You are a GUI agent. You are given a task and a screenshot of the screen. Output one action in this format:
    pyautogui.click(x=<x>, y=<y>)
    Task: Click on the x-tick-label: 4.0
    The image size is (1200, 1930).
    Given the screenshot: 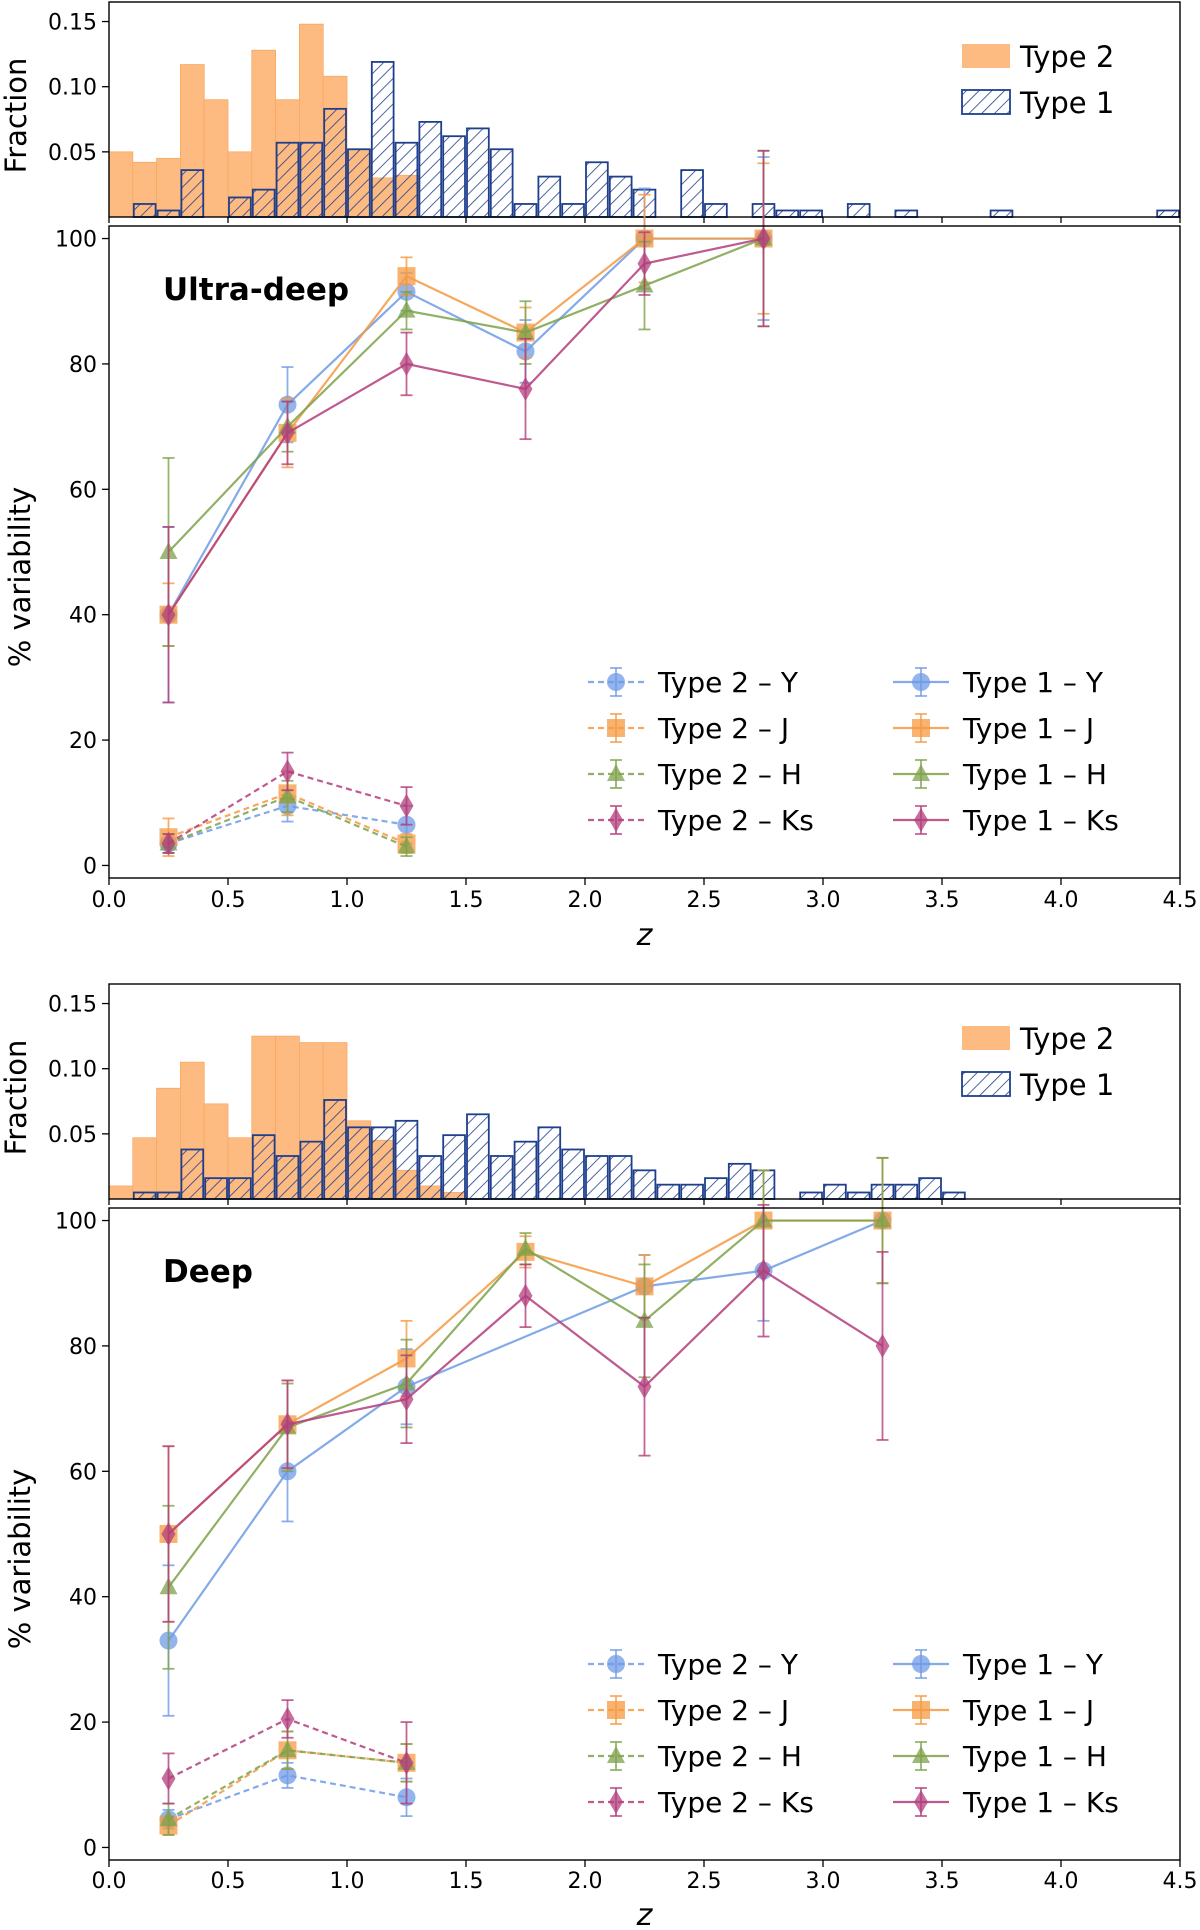 What is the action you would take?
    pyautogui.click(x=1061, y=1881)
    